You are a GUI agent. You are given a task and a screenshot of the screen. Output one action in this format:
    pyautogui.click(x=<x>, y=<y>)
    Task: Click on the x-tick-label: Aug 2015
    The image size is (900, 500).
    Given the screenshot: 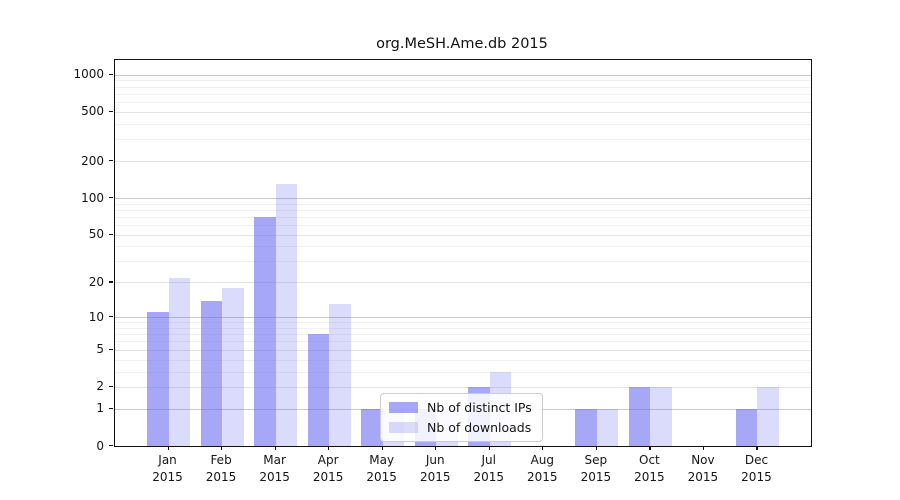 What is the action you would take?
    pyautogui.click(x=542, y=469)
    